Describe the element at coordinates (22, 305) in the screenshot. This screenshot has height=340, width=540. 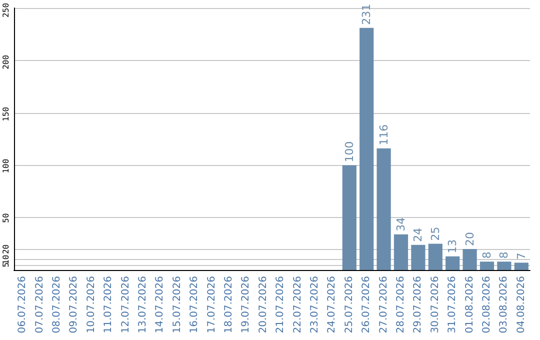
I see `x-tick-label: 06.07.2026` at that location.